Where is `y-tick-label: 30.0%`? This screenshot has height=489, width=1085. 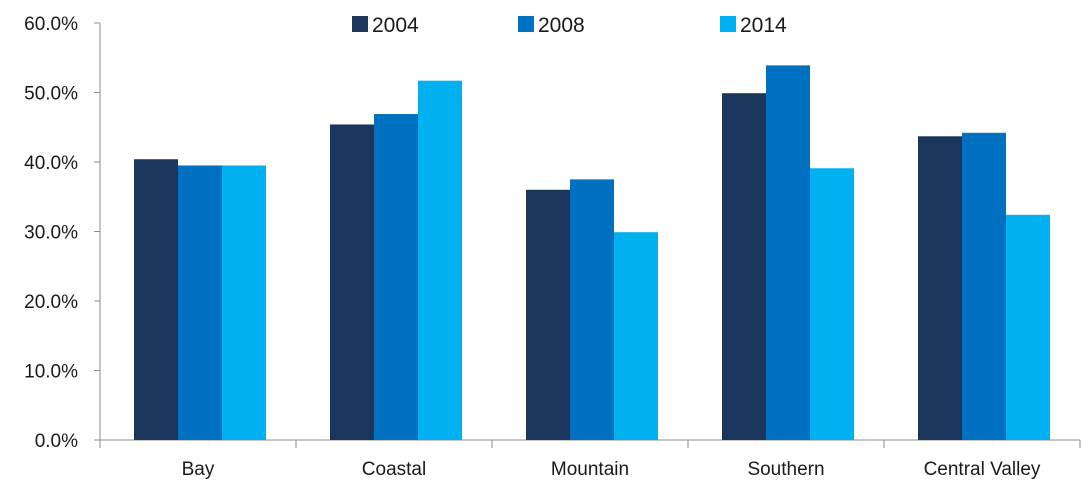
y-tick-label: 30.0% is located at coordinates (51, 233).